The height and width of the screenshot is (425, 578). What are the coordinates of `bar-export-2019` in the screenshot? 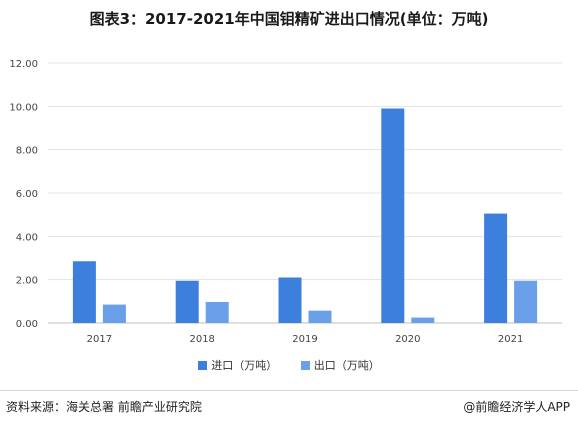 It's located at (320, 316).